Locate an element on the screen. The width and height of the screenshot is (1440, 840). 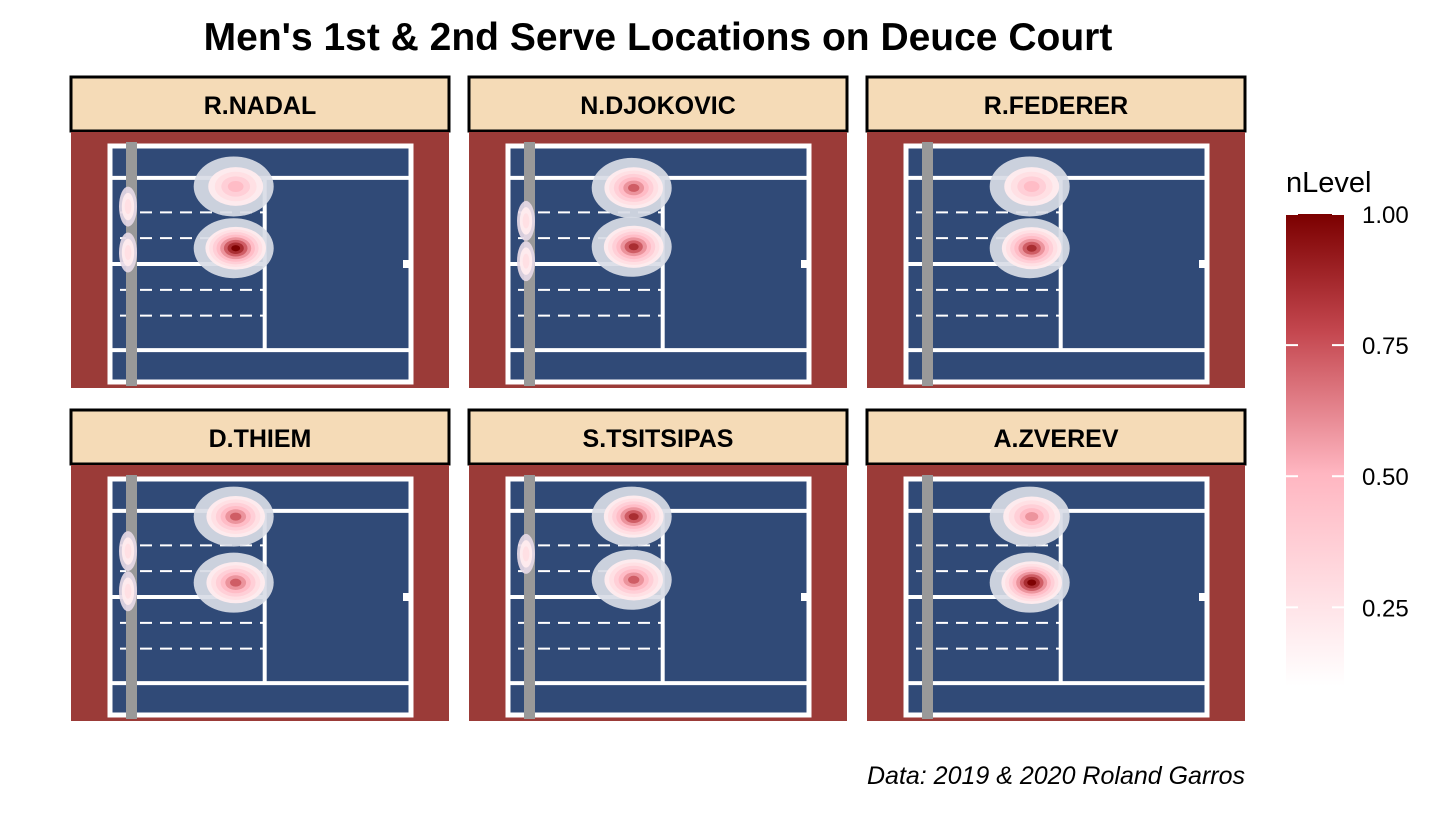
facet-label: S.TSITSIPAS is located at coordinates (658, 439).